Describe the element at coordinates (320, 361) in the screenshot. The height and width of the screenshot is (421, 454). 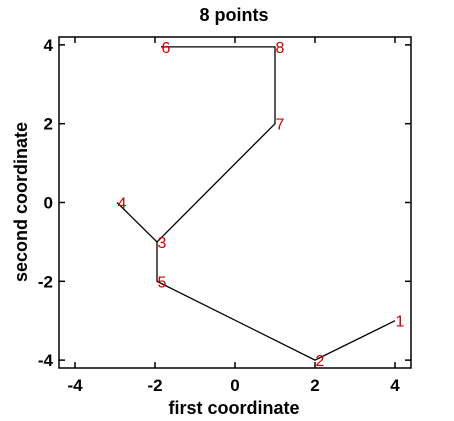
I see `point-label-2: 2` at that location.